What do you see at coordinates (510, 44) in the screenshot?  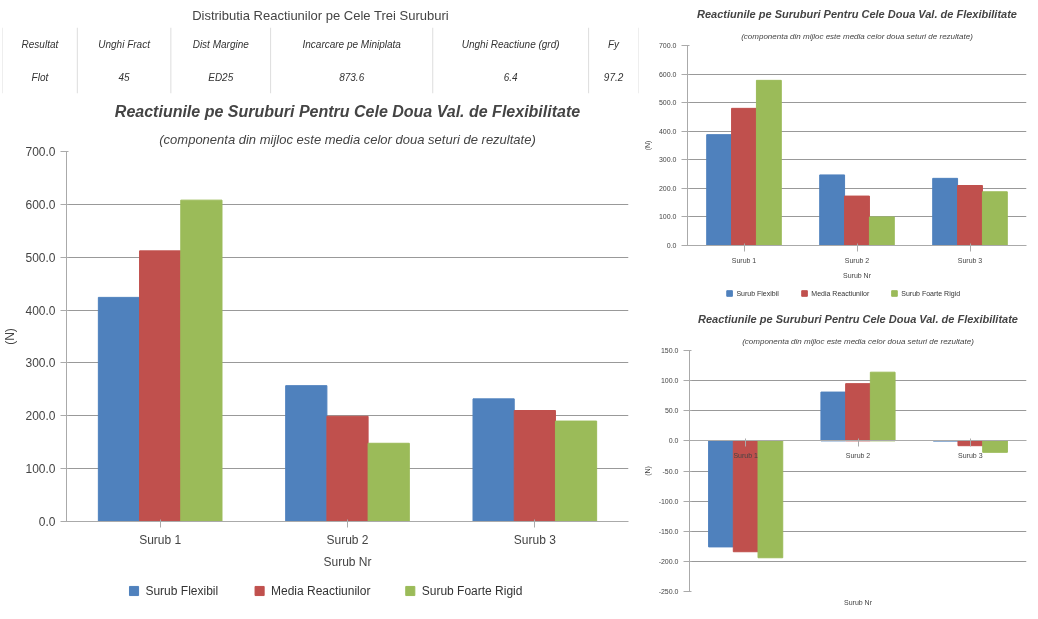 I see `text: Unghi Reactiune (grd)` at bounding box center [510, 44].